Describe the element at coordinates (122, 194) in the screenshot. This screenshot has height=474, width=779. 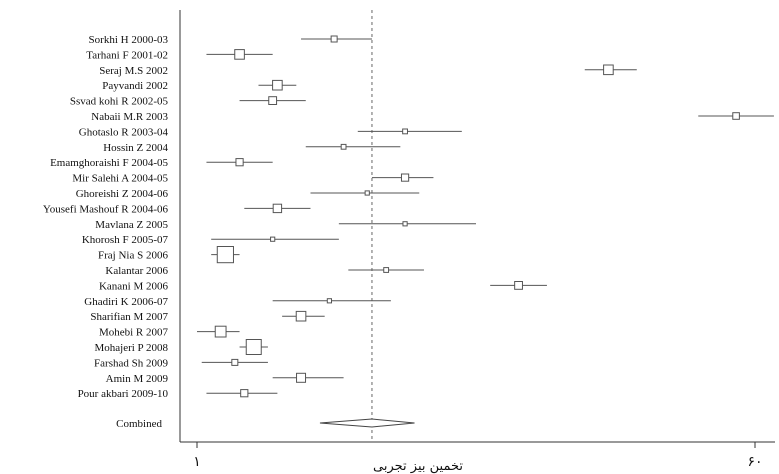
I see `study-label: Ghoreishi Z 2004-06` at that location.